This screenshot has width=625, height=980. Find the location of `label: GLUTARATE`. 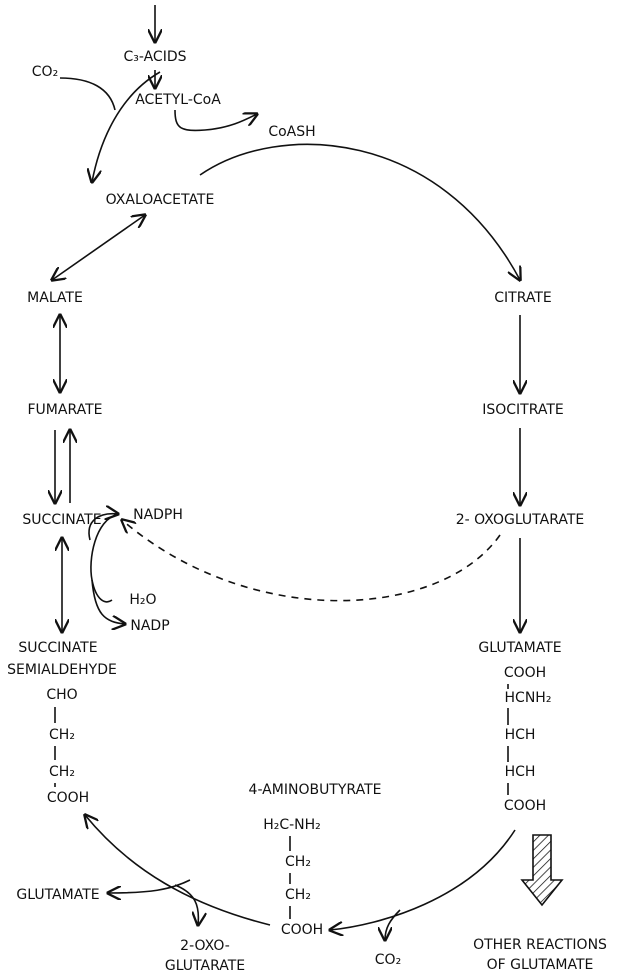

label: GLUTARATE is located at coordinates (205, 966).